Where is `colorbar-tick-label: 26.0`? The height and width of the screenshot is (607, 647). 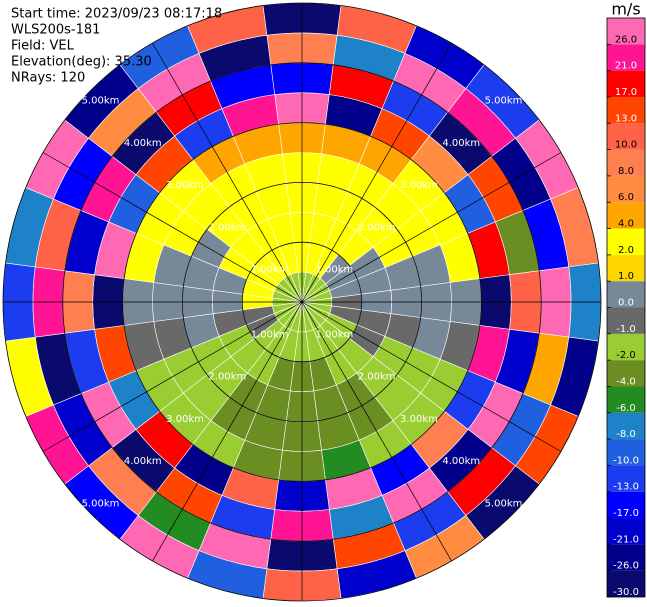 colorbar-tick-label: 26.0 is located at coordinates (626, 39).